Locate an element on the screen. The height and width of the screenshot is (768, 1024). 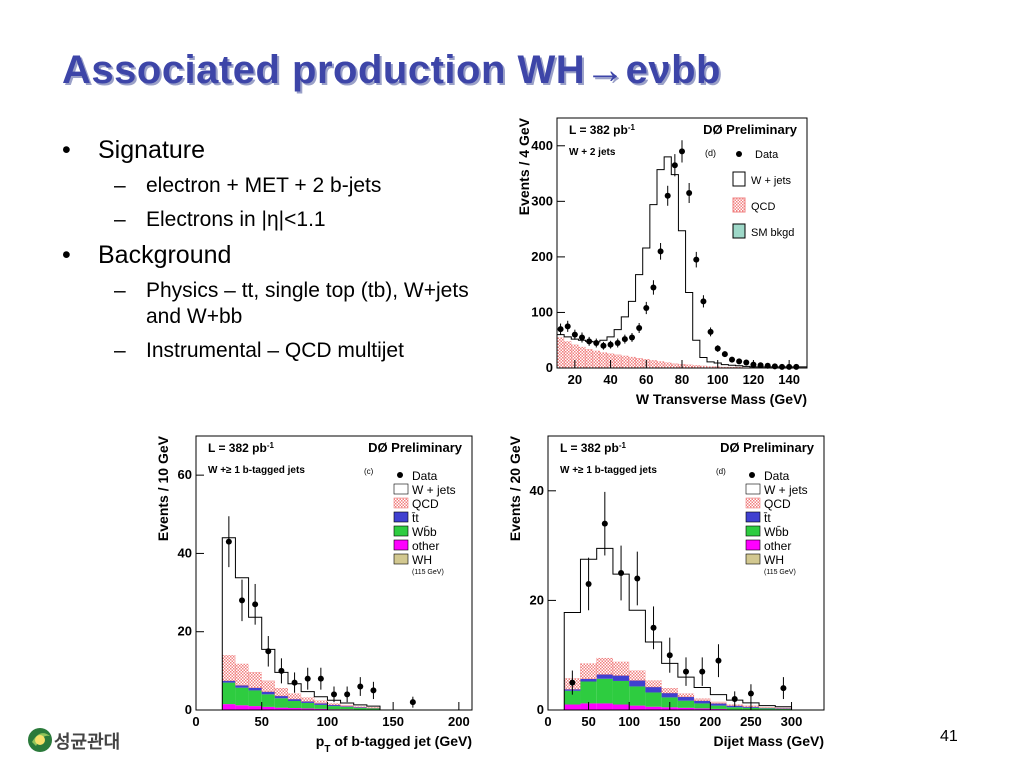
sub-bullet-text: Electrons in |η|<1.1 is located at coordinates (236, 219).